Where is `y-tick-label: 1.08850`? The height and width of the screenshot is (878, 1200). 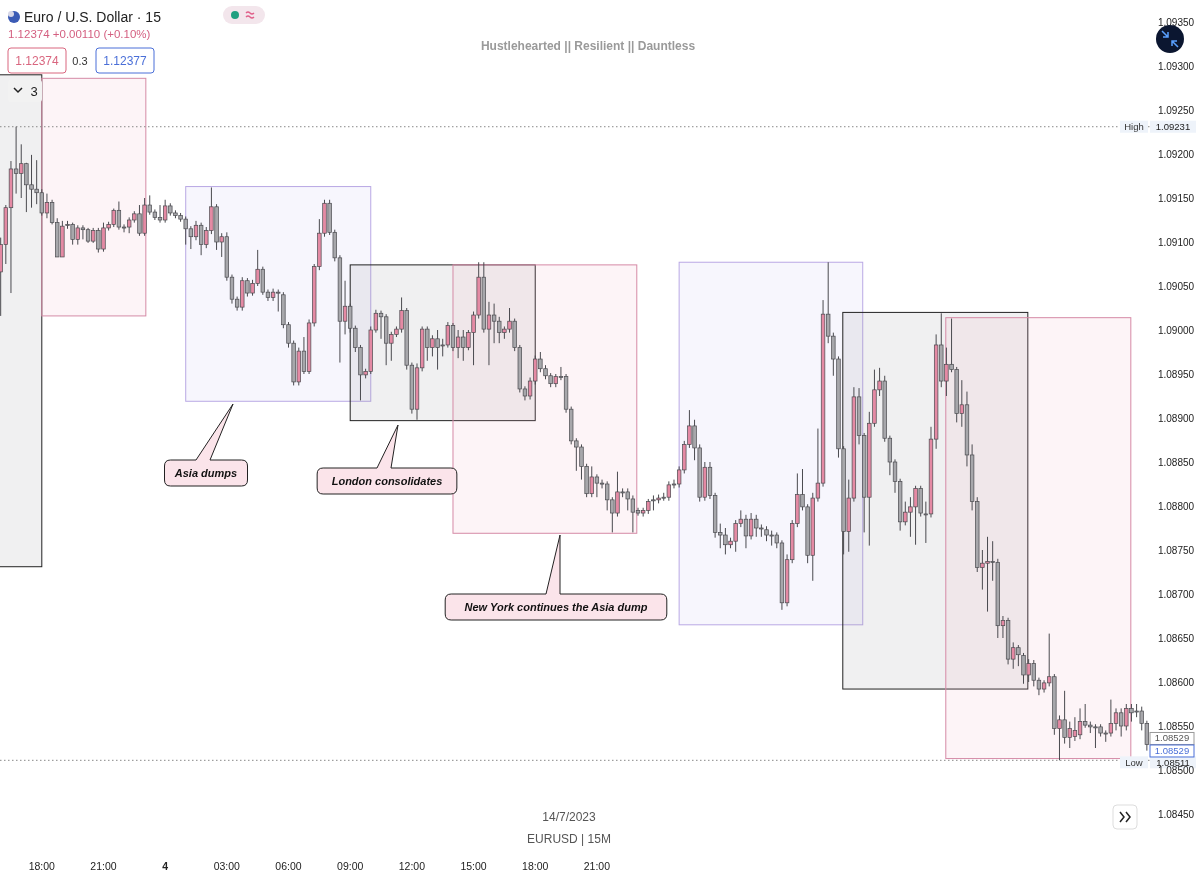 y-tick-label: 1.08850 is located at coordinates (1176, 462).